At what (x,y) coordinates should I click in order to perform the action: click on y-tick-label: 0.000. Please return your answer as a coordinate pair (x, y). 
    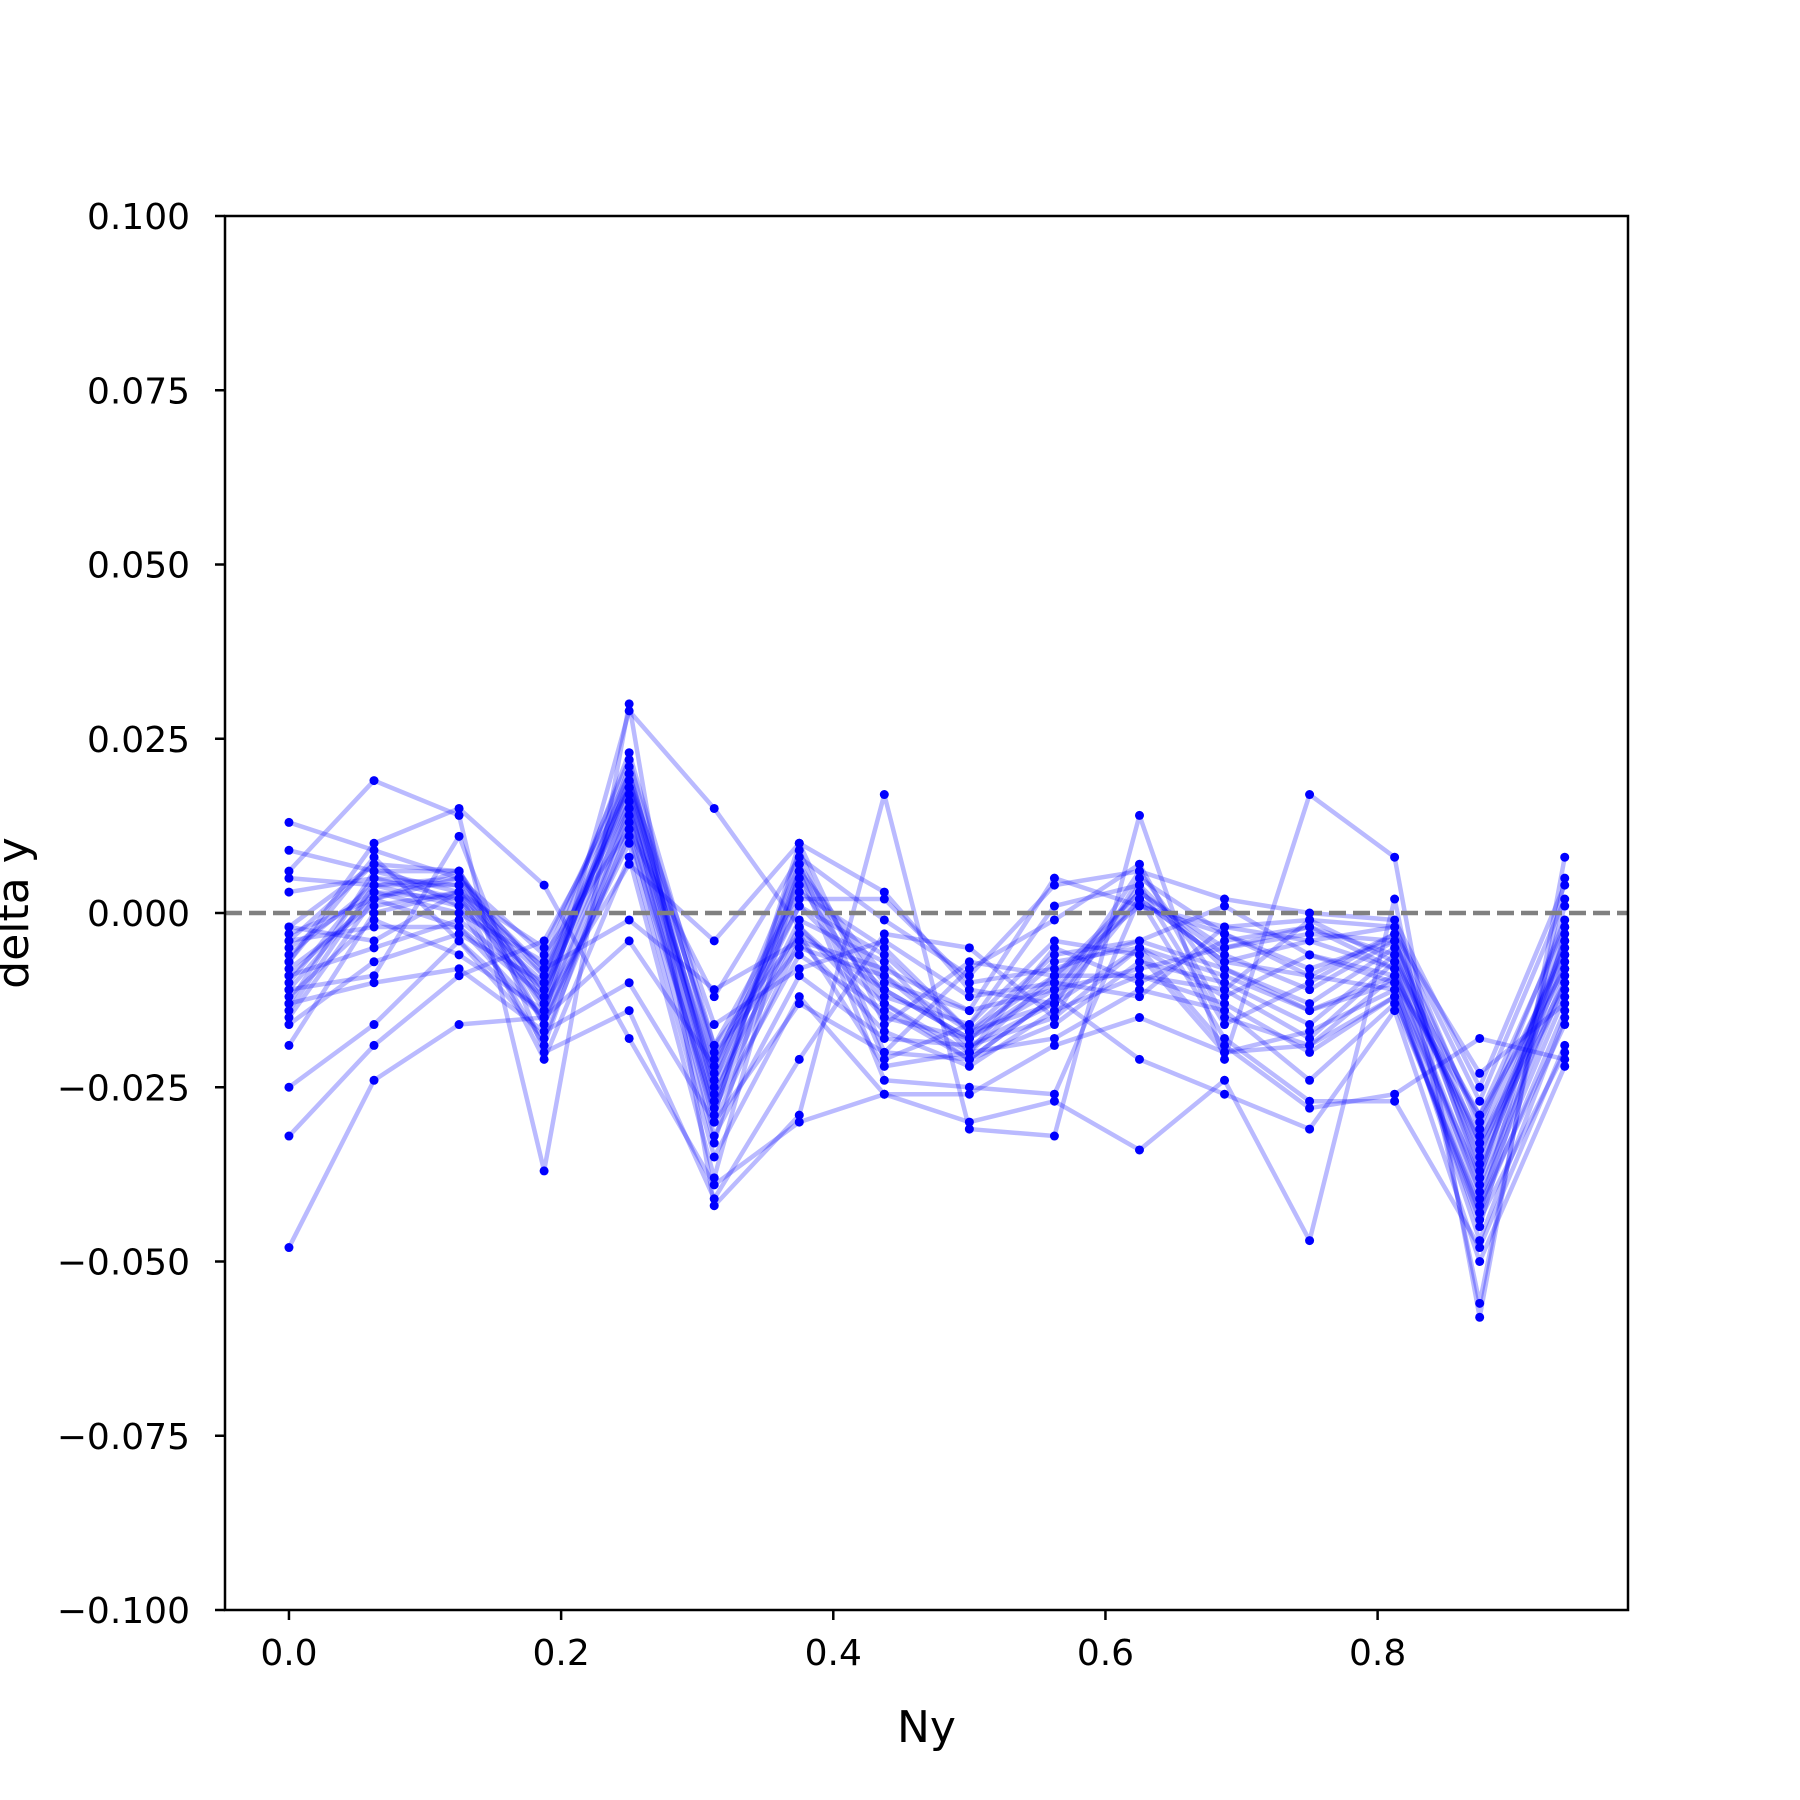
    Looking at the image, I should click on (138, 914).